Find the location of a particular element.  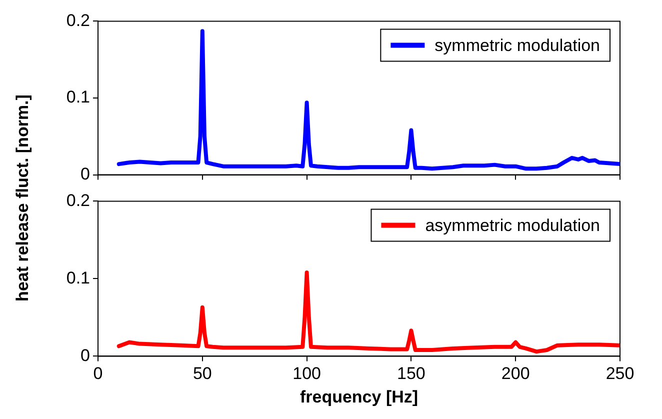

x-tick-label: 0 is located at coordinates (98, 374).